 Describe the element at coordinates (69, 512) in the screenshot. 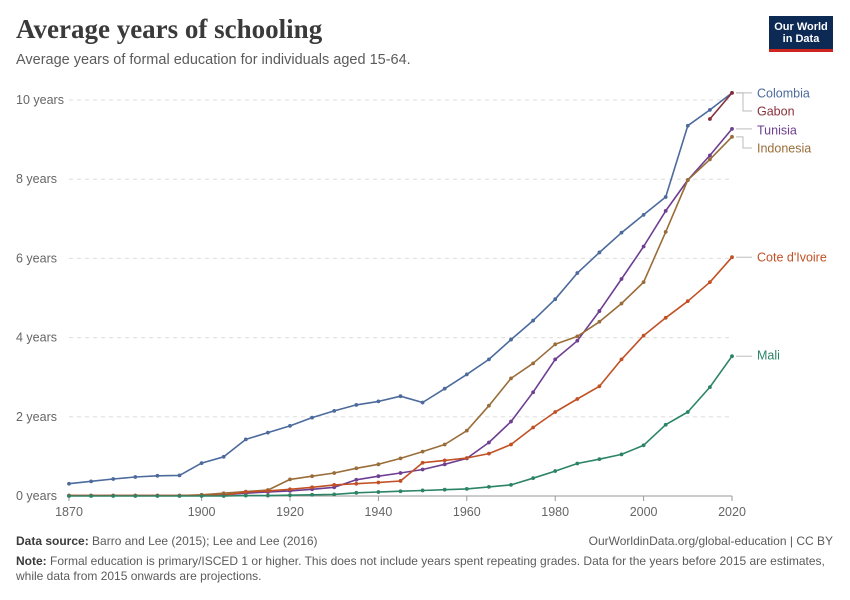

I see `x-tick-label: 1870` at that location.